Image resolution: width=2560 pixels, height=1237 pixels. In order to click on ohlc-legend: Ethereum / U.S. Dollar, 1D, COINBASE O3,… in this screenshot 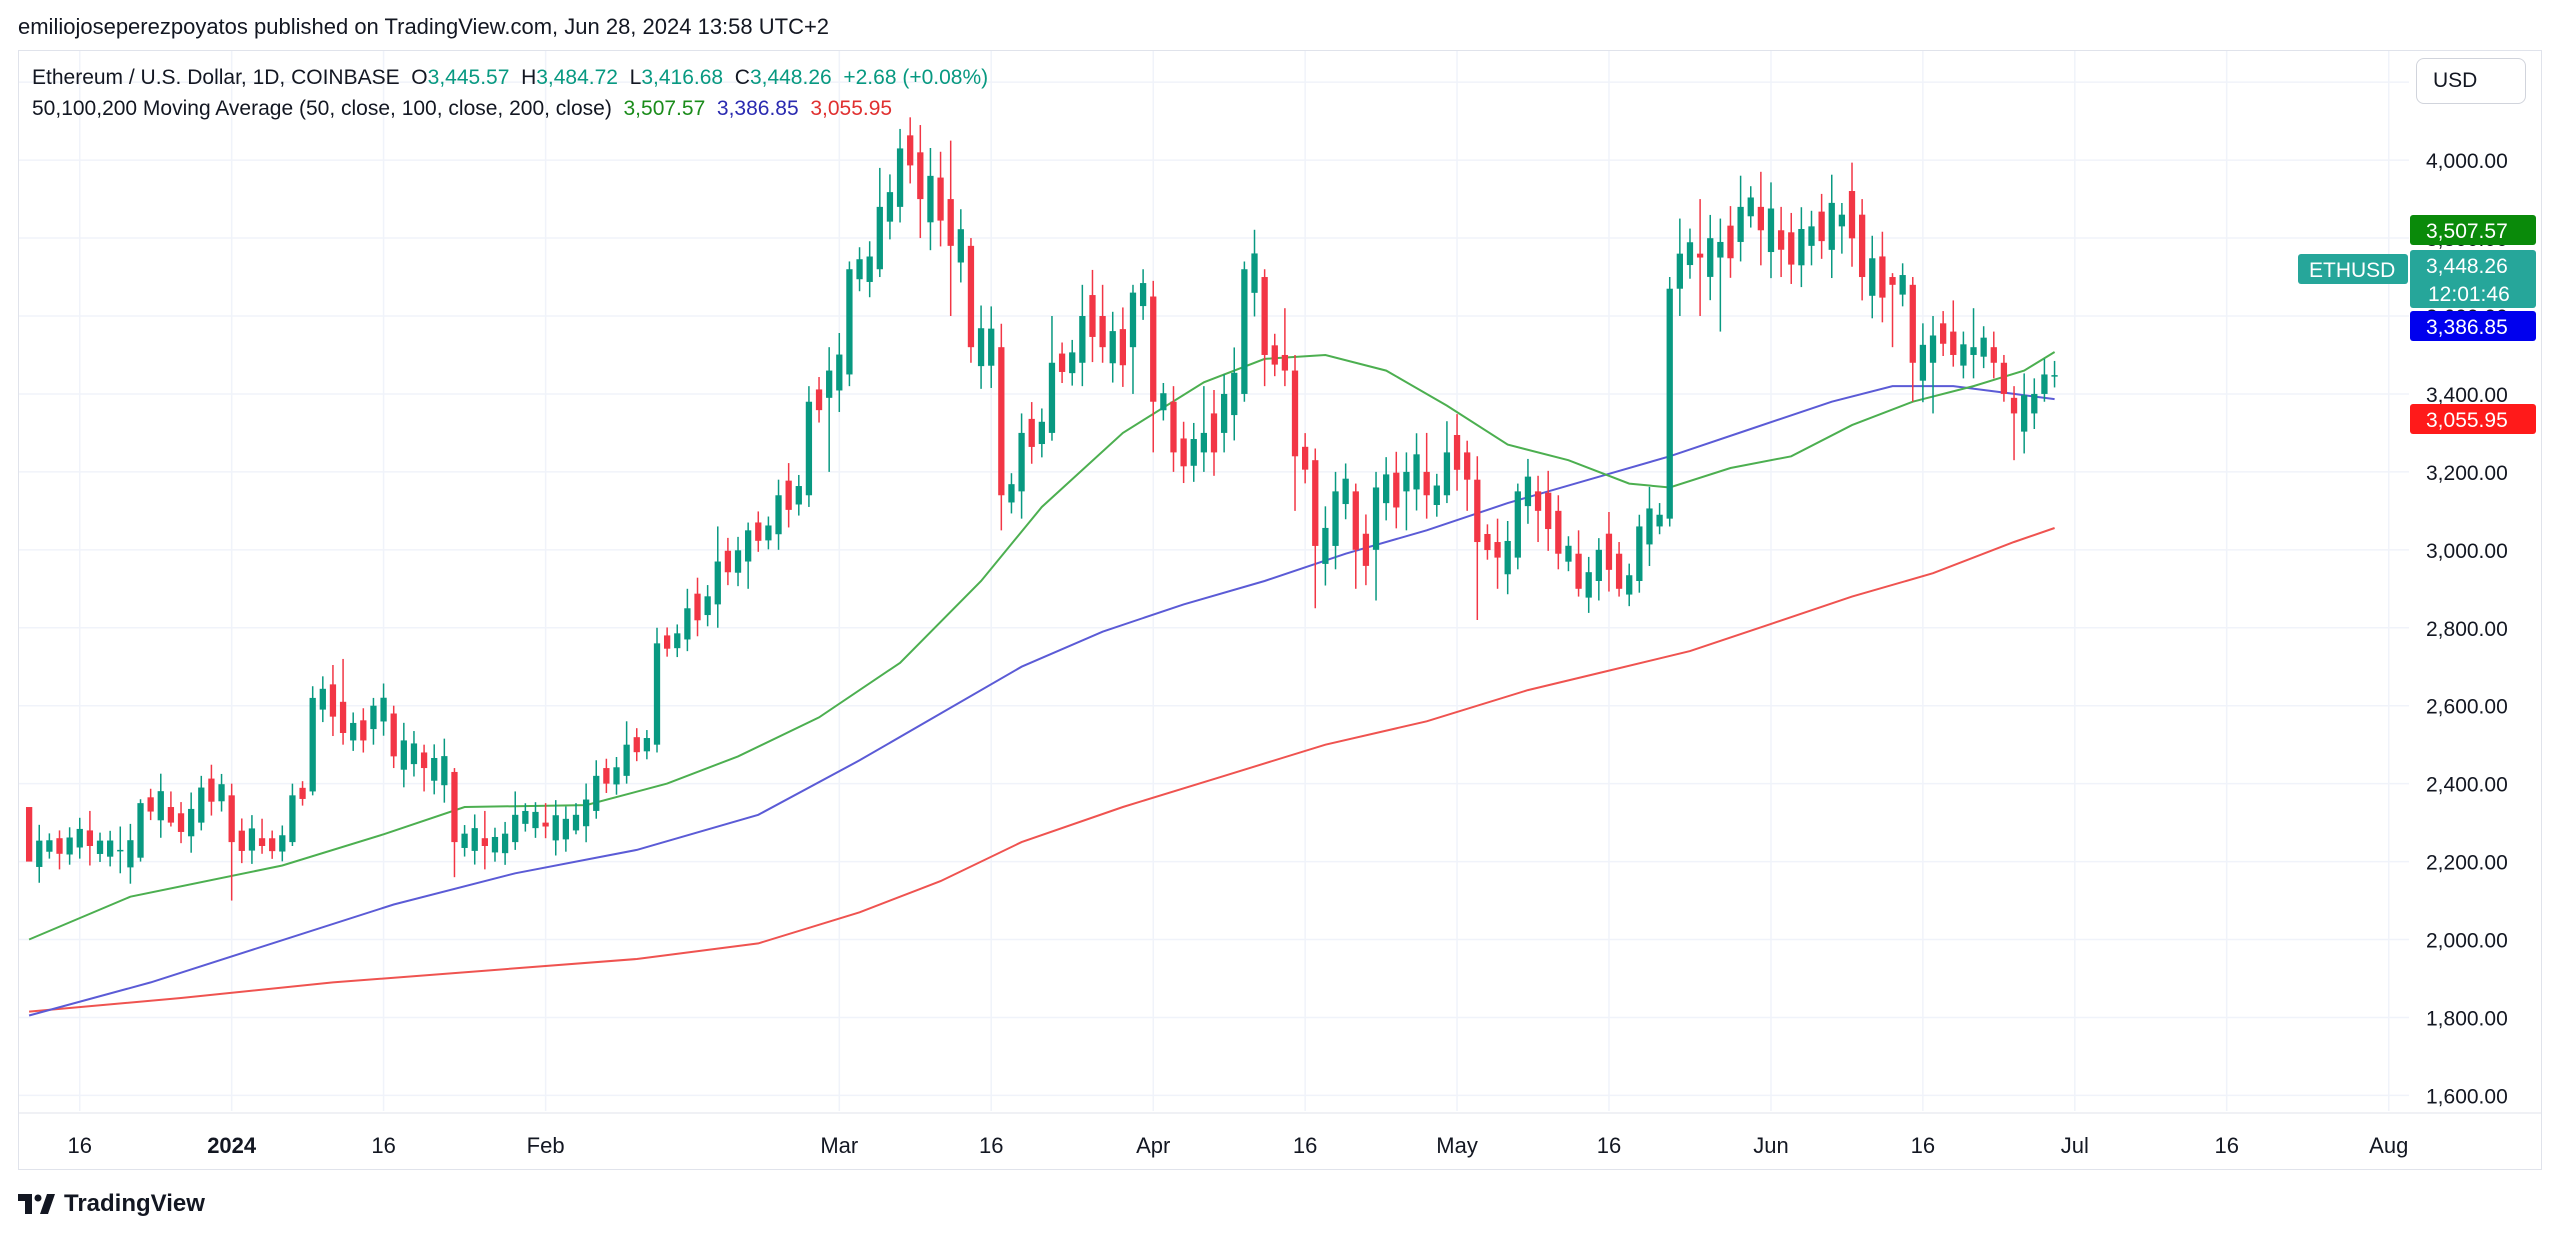, I will do `click(510, 78)`.